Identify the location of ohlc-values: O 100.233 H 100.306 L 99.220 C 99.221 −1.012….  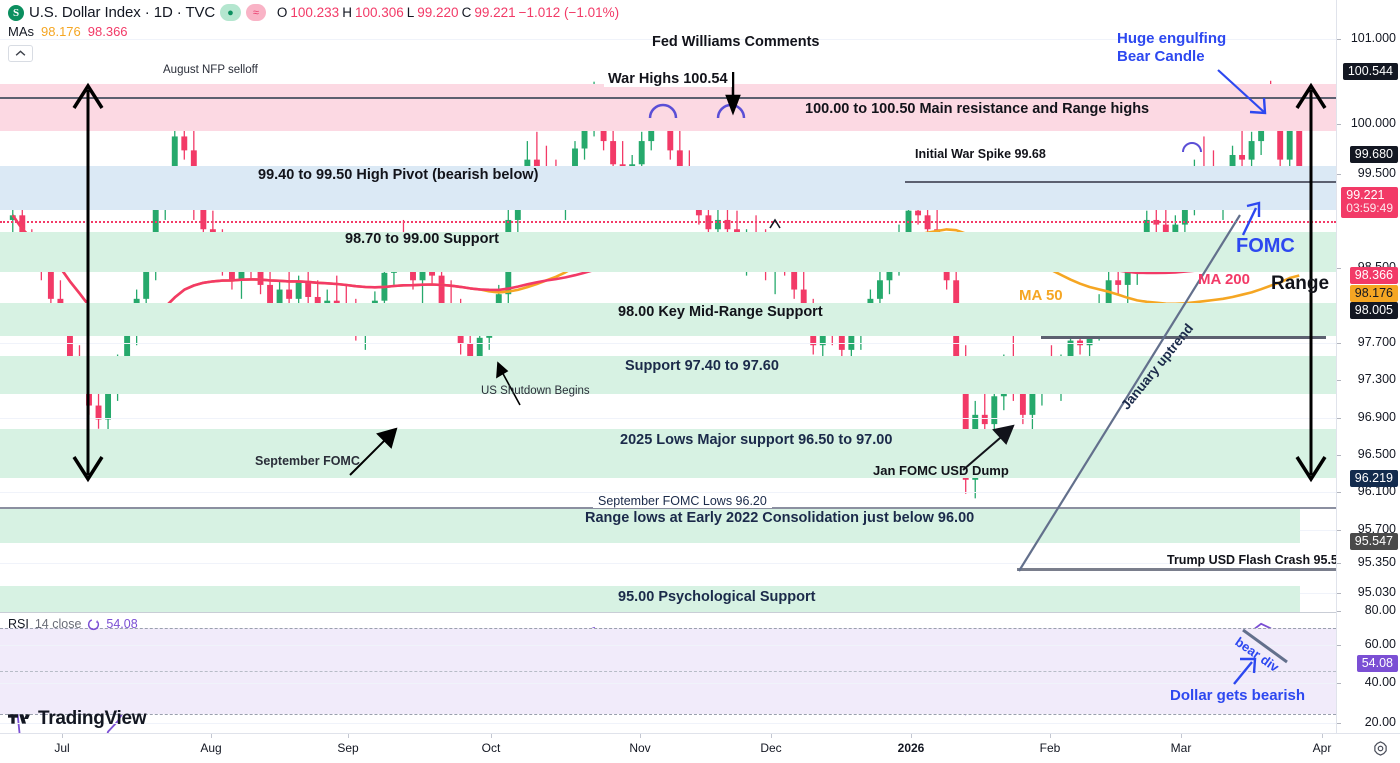
(448, 12).